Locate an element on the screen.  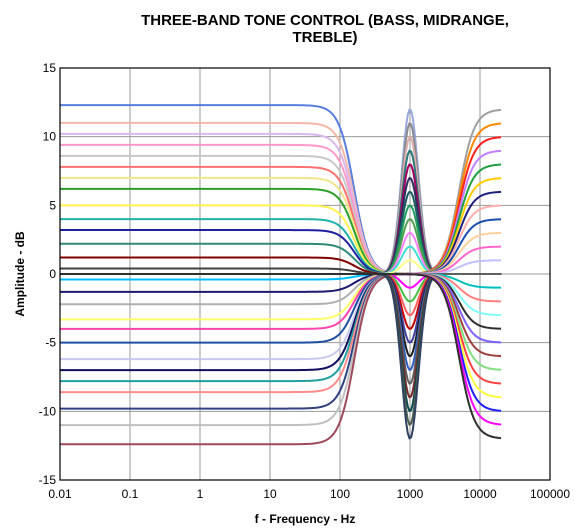
x-tick-label: 100 is located at coordinates (340, 494).